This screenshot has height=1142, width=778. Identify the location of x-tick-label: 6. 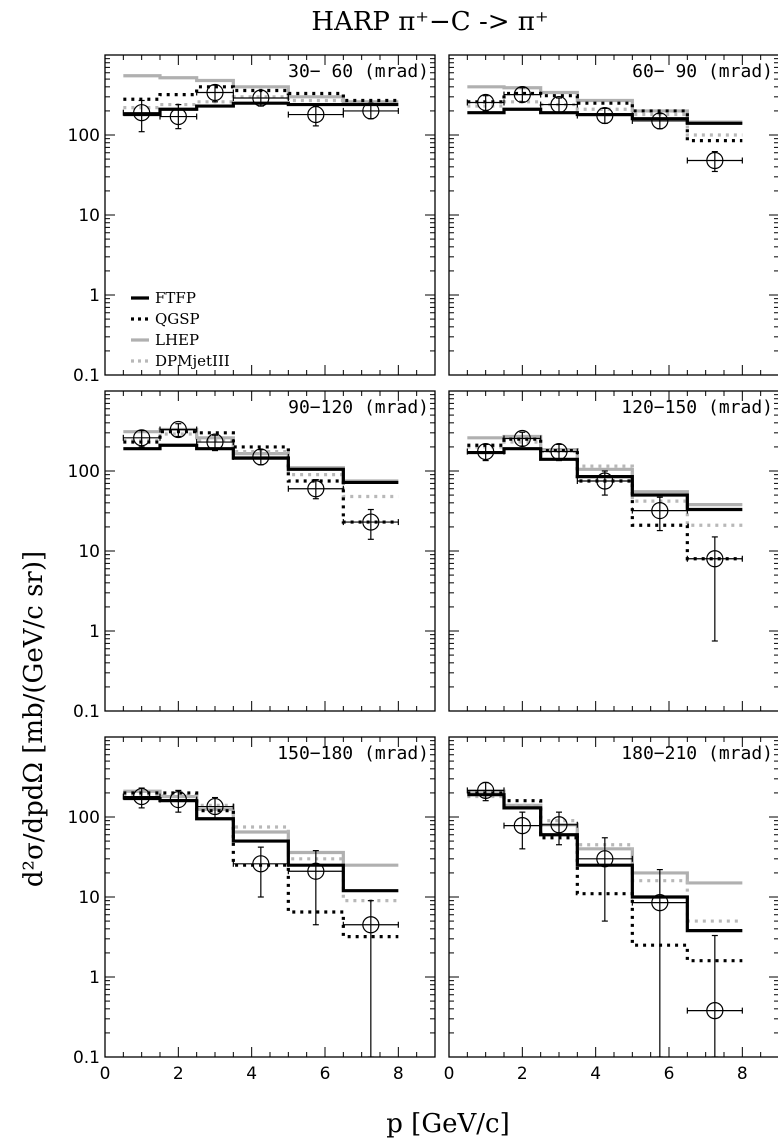
(669, 1074).